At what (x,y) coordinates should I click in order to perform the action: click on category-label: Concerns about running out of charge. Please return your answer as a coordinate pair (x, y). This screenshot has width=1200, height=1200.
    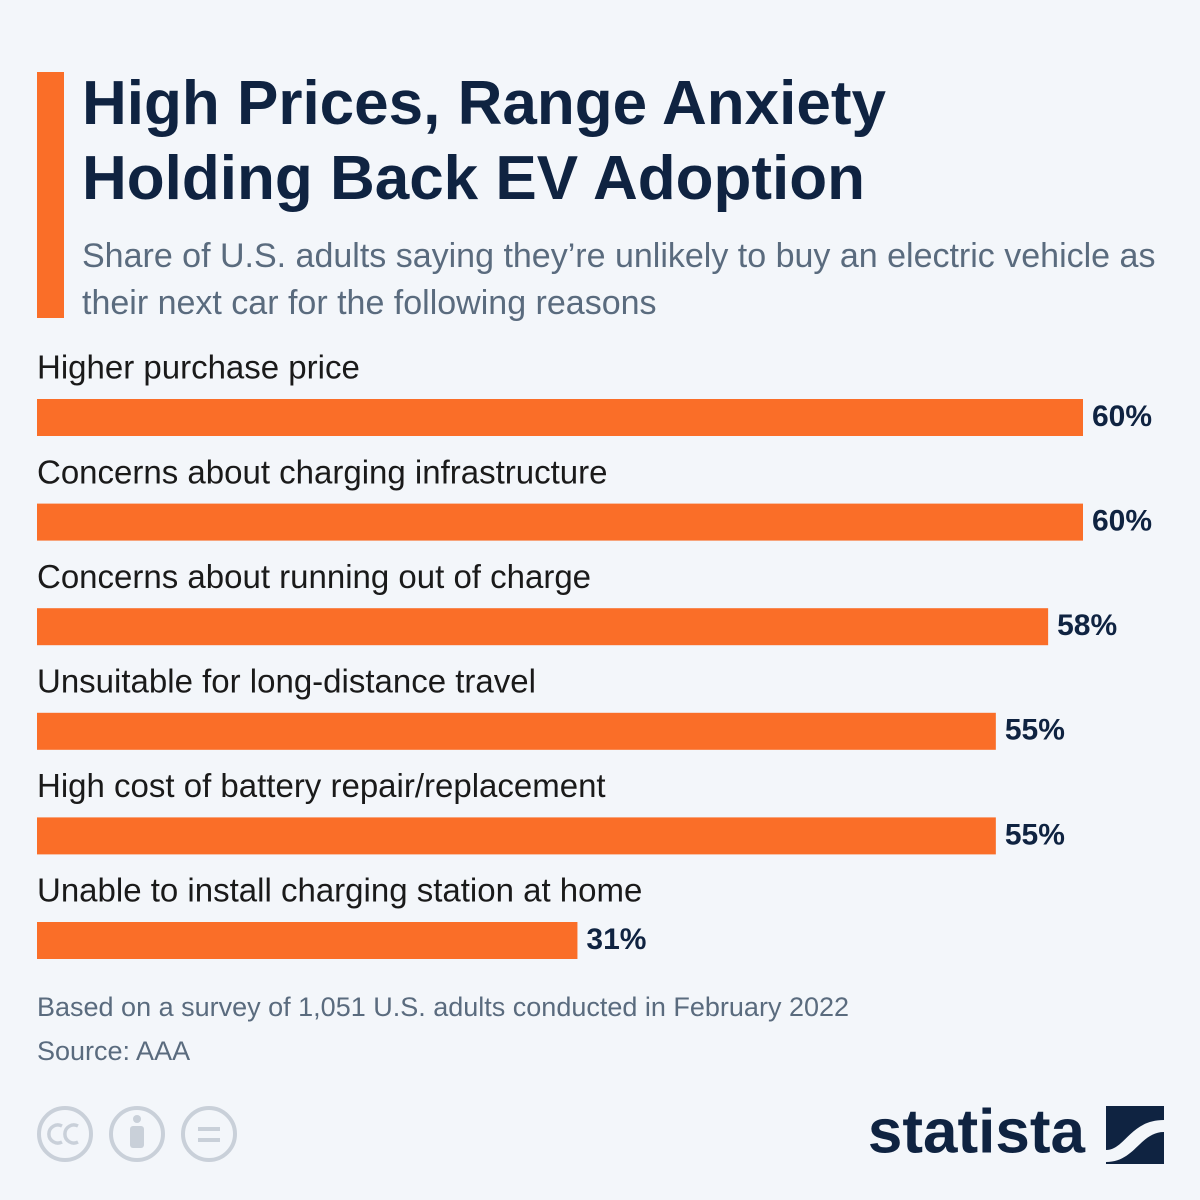
    Looking at the image, I should click on (314, 576).